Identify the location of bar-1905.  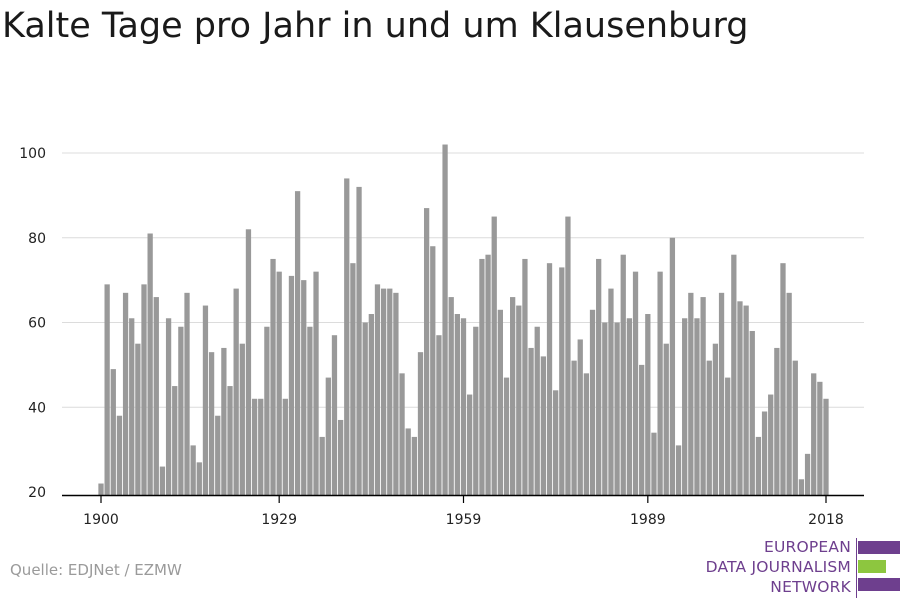
(132, 406).